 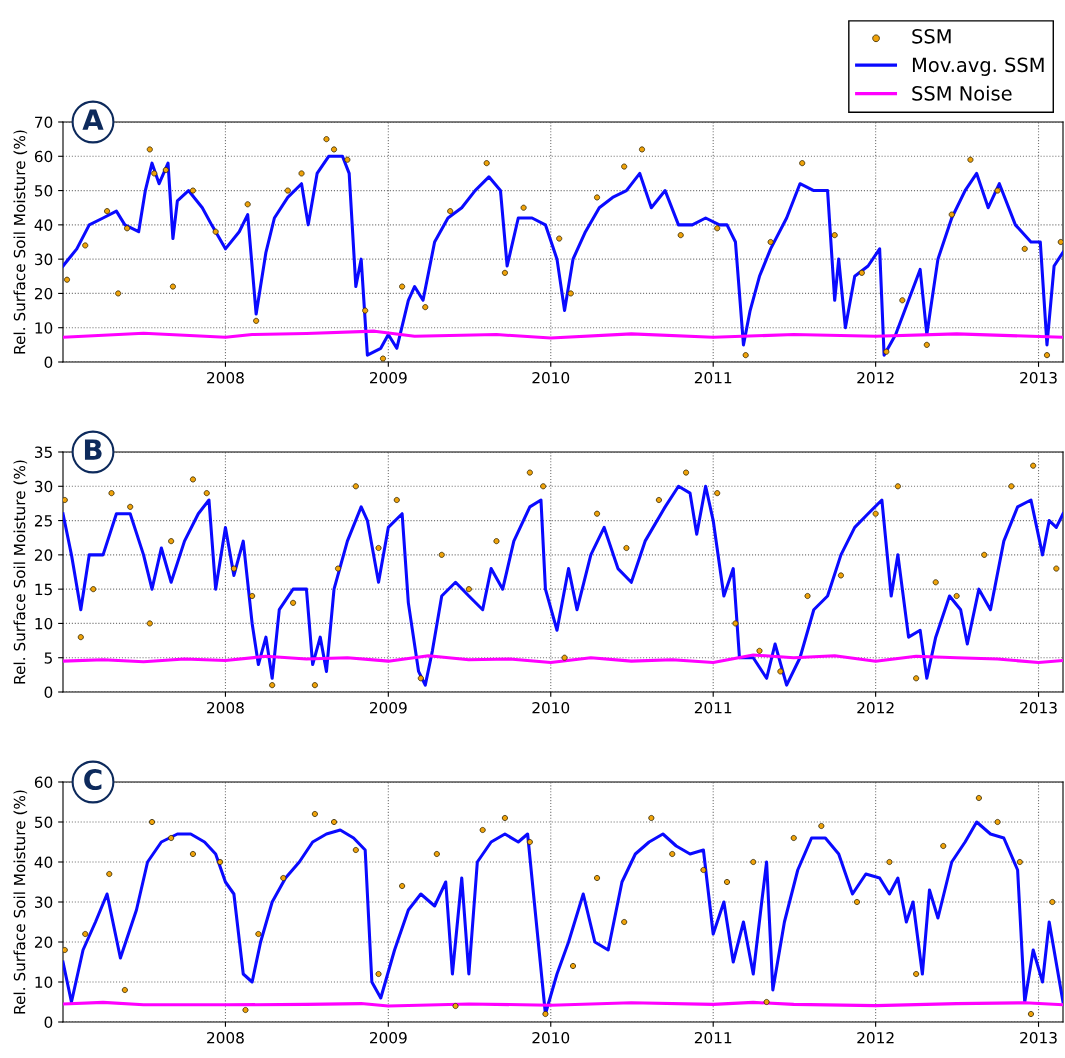 What do you see at coordinates (43, 452) in the screenshot?
I see `y-tick-label: 35` at bounding box center [43, 452].